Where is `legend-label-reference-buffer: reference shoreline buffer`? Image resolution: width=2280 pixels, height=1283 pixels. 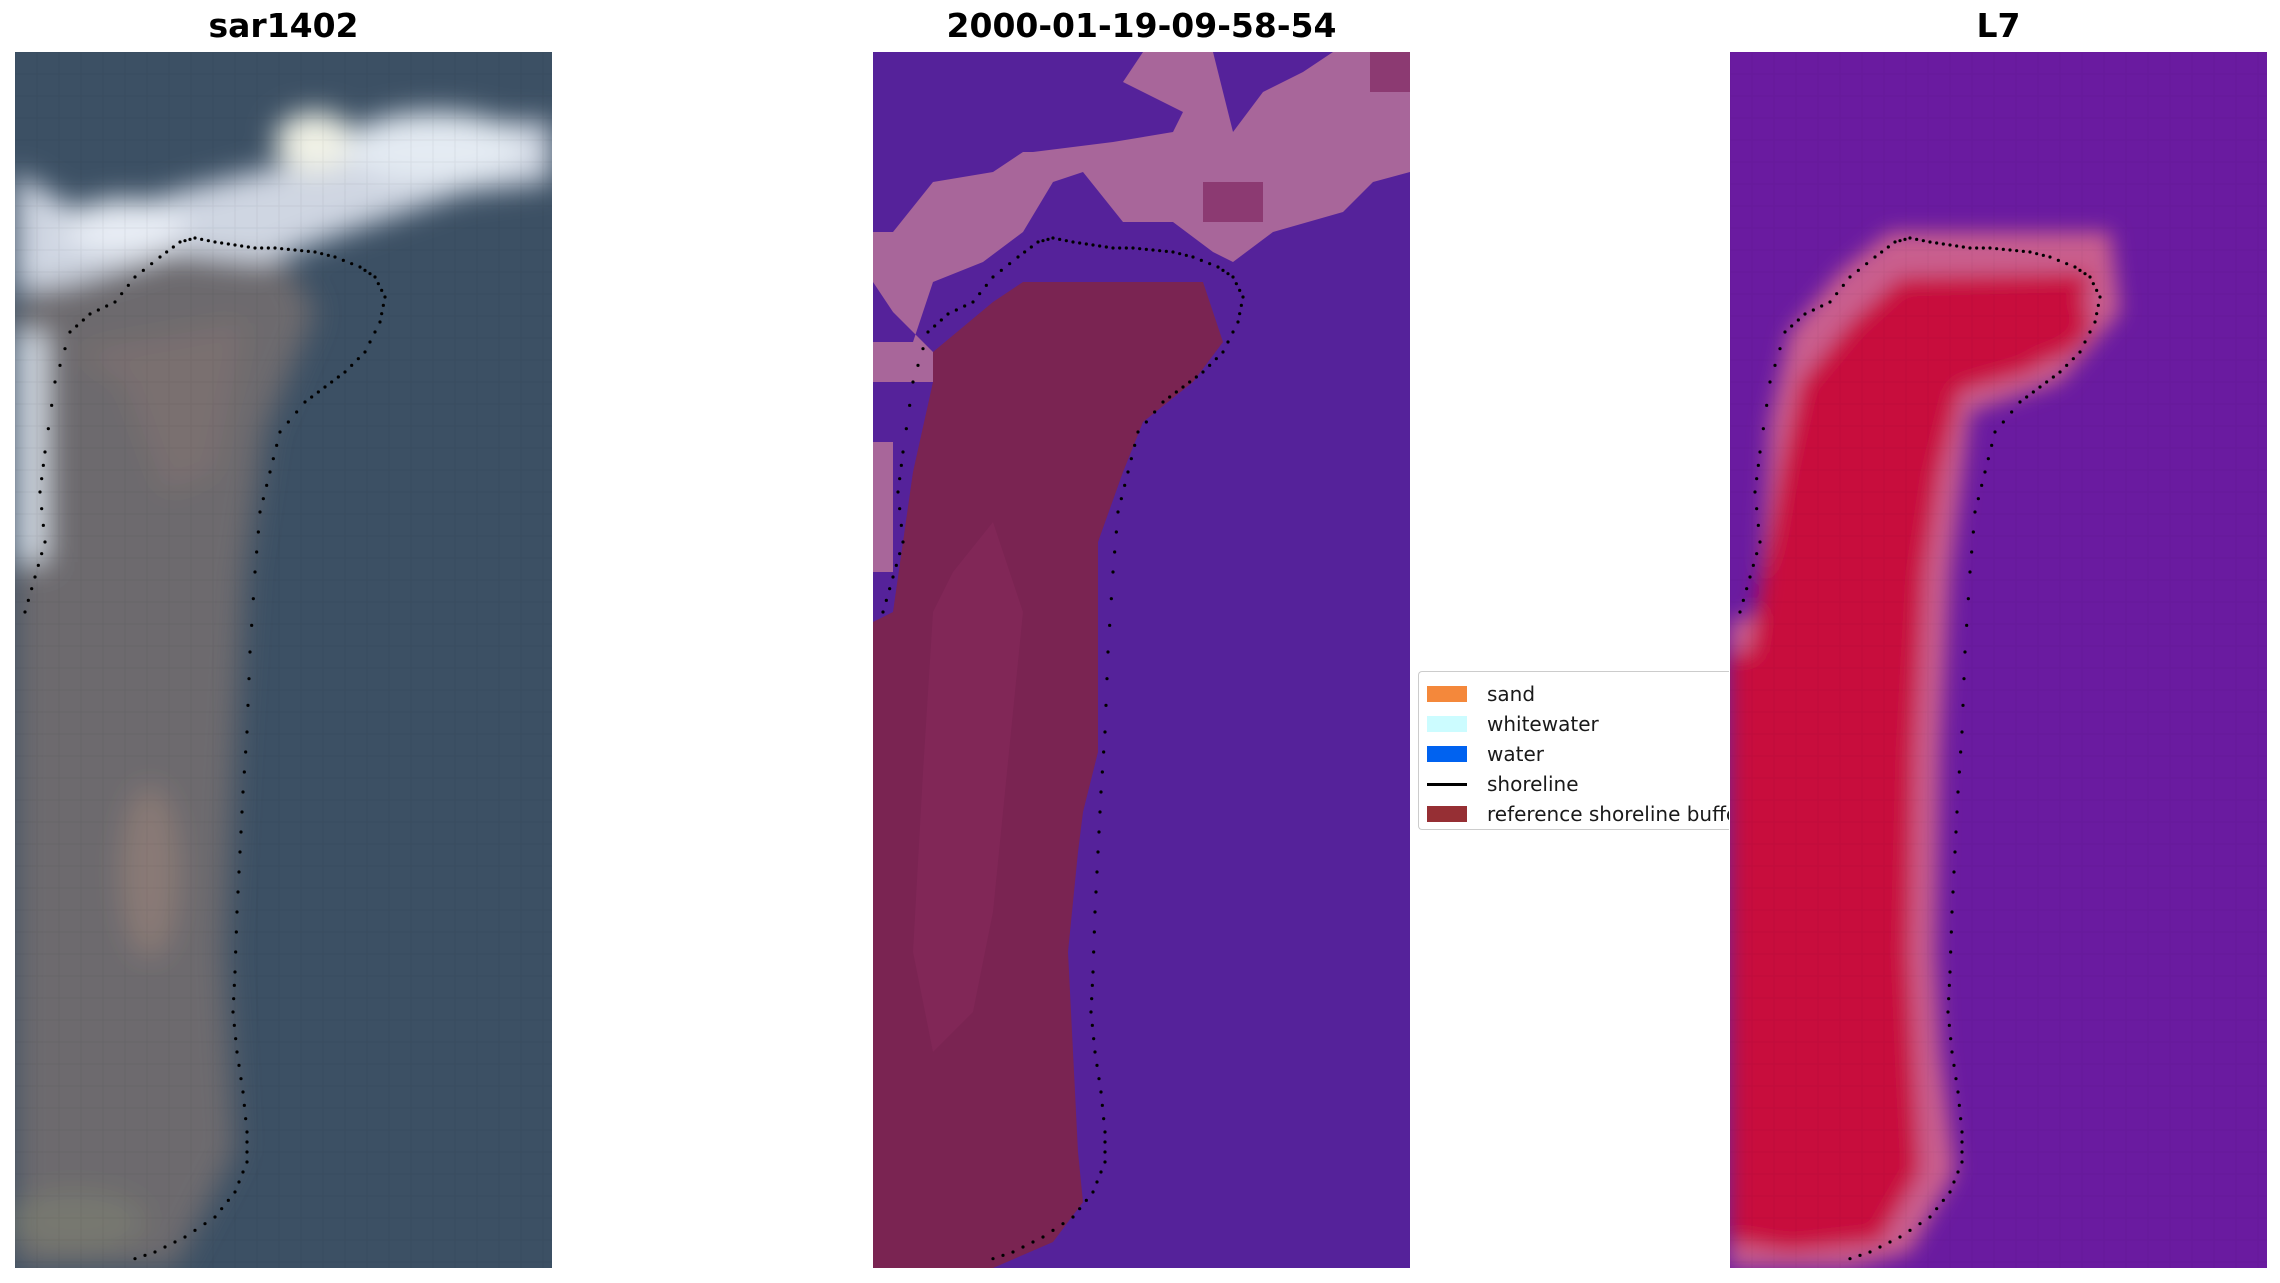
legend-label-reference-buffer: reference shoreline buffer is located at coordinates (1608, 814).